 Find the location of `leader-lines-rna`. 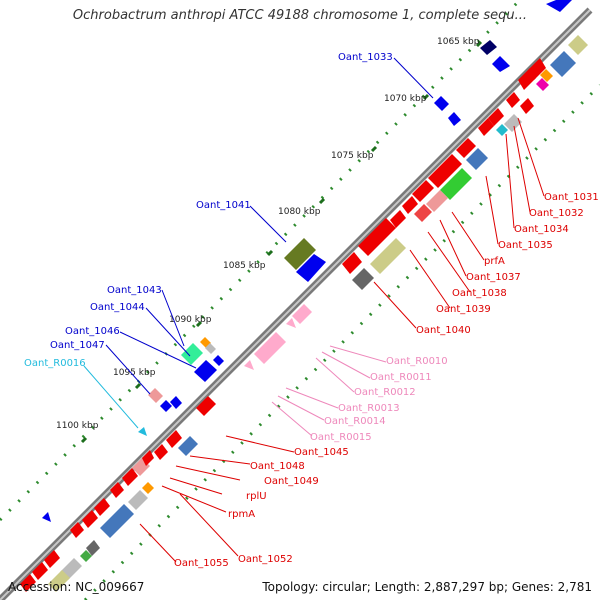

leader-lines-rna is located at coordinates (329, 391).